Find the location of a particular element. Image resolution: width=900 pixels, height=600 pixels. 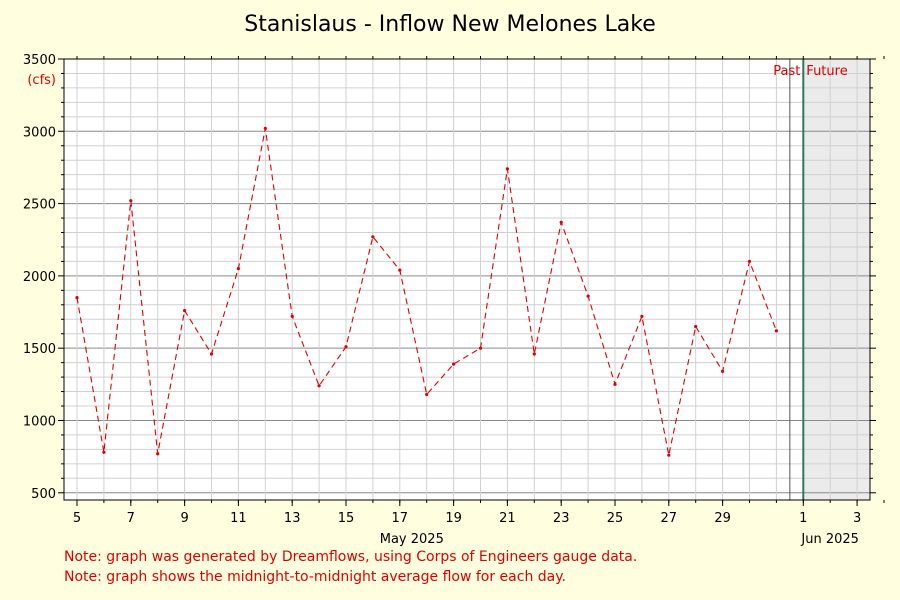

y-tick-label: 500 is located at coordinates (43, 494).